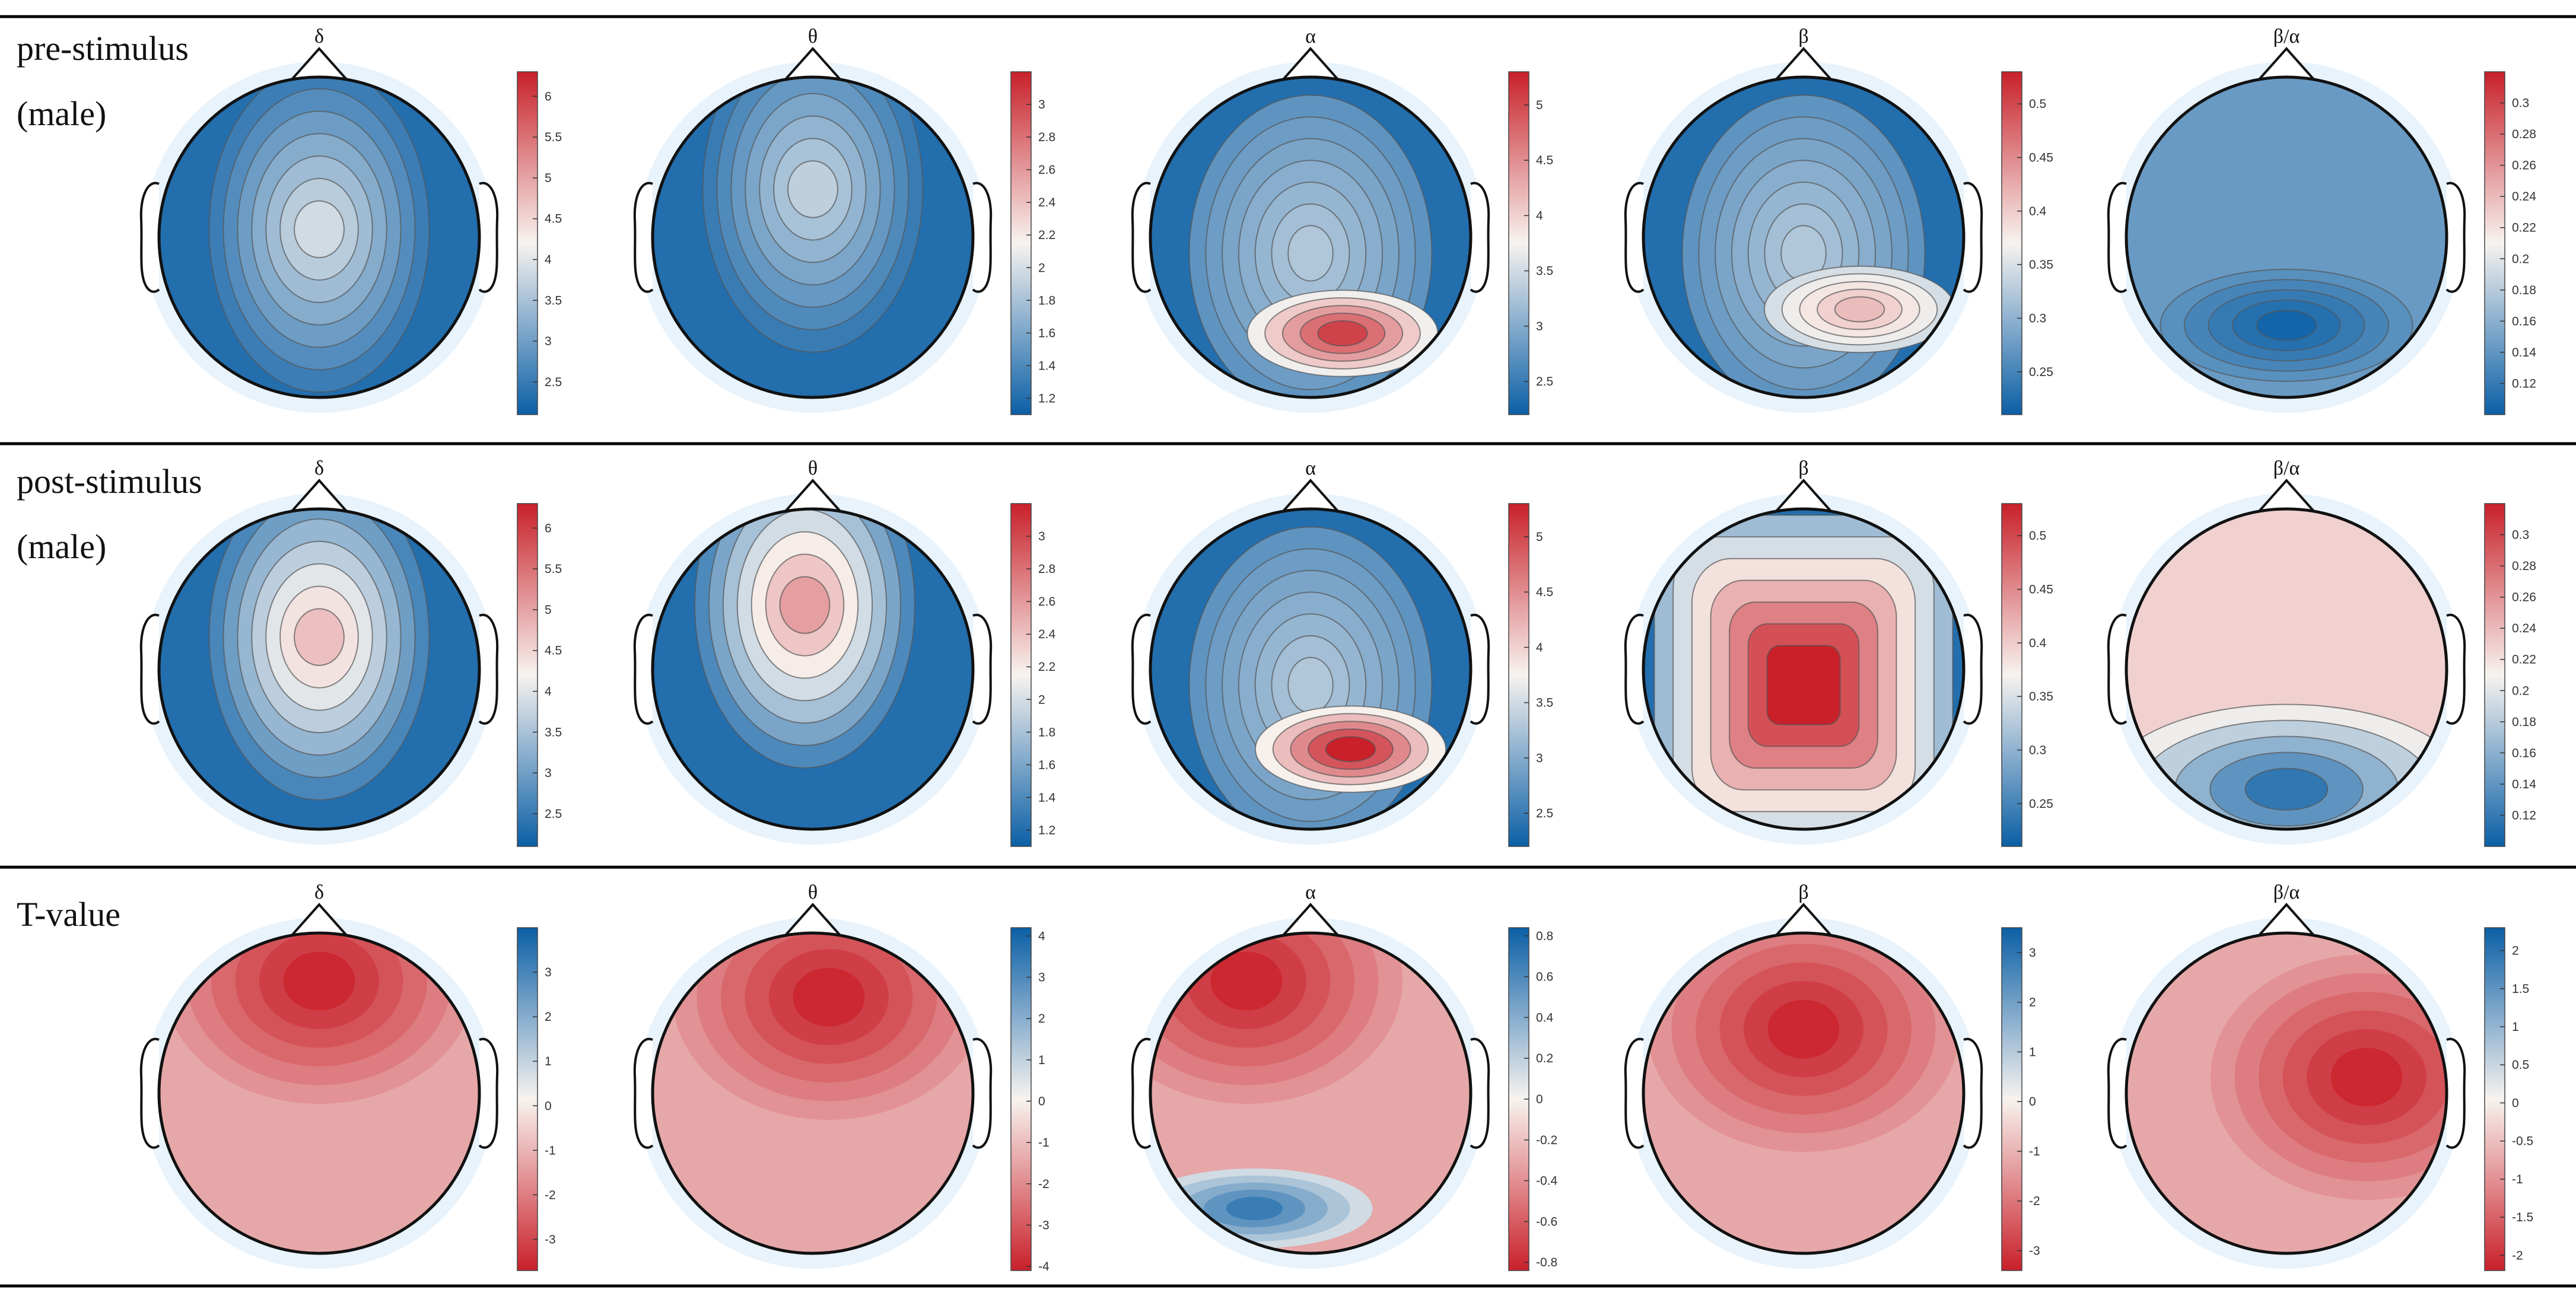 This screenshot has width=2576, height=1299. Describe the element at coordinates (1546, 1140) in the screenshot. I see `colorbar-tick-label: -0.2` at that location.